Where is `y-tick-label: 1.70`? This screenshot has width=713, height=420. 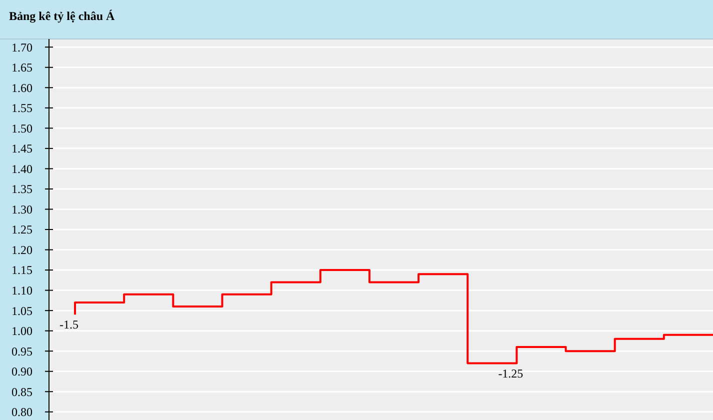
y-tick-label: 1.70 is located at coordinates (22, 47).